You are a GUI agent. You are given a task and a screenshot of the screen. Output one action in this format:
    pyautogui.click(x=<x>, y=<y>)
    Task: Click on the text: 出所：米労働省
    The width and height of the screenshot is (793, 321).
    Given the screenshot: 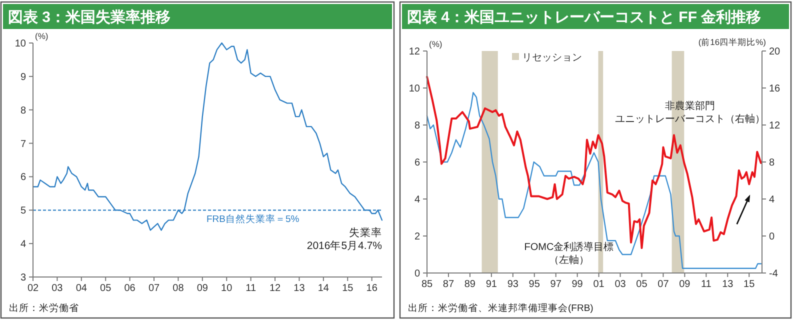 What is the action you would take?
    pyautogui.click(x=44, y=308)
    